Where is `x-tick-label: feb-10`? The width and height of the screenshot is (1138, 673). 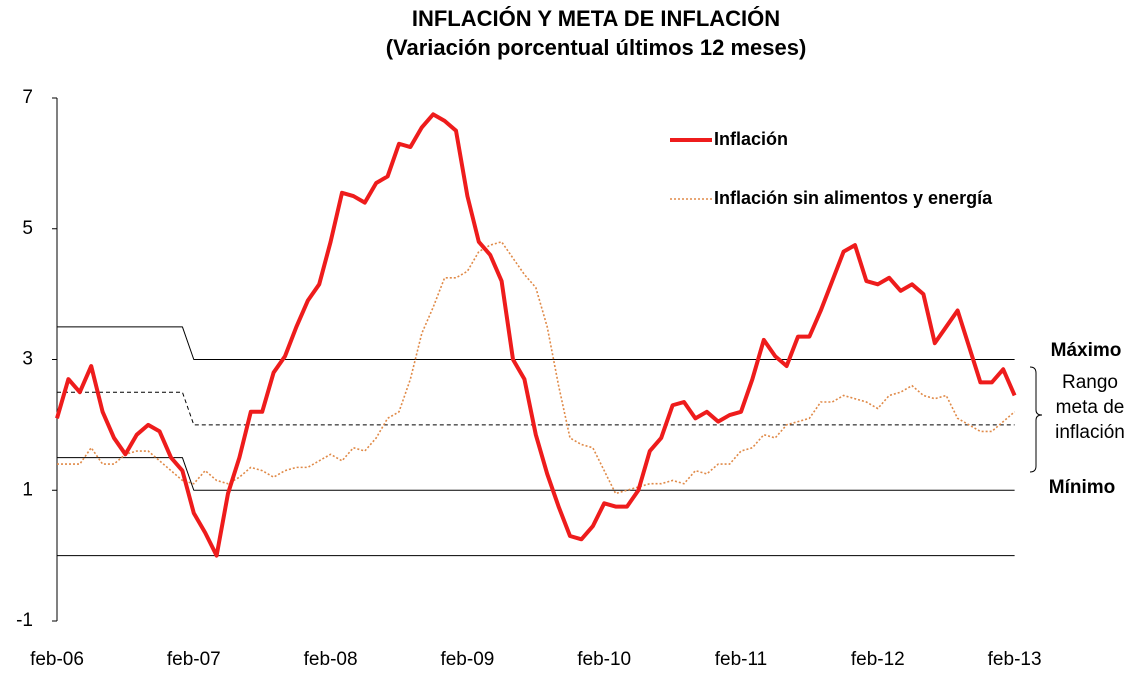
x-tick-label: feb-10 is located at coordinates (604, 659).